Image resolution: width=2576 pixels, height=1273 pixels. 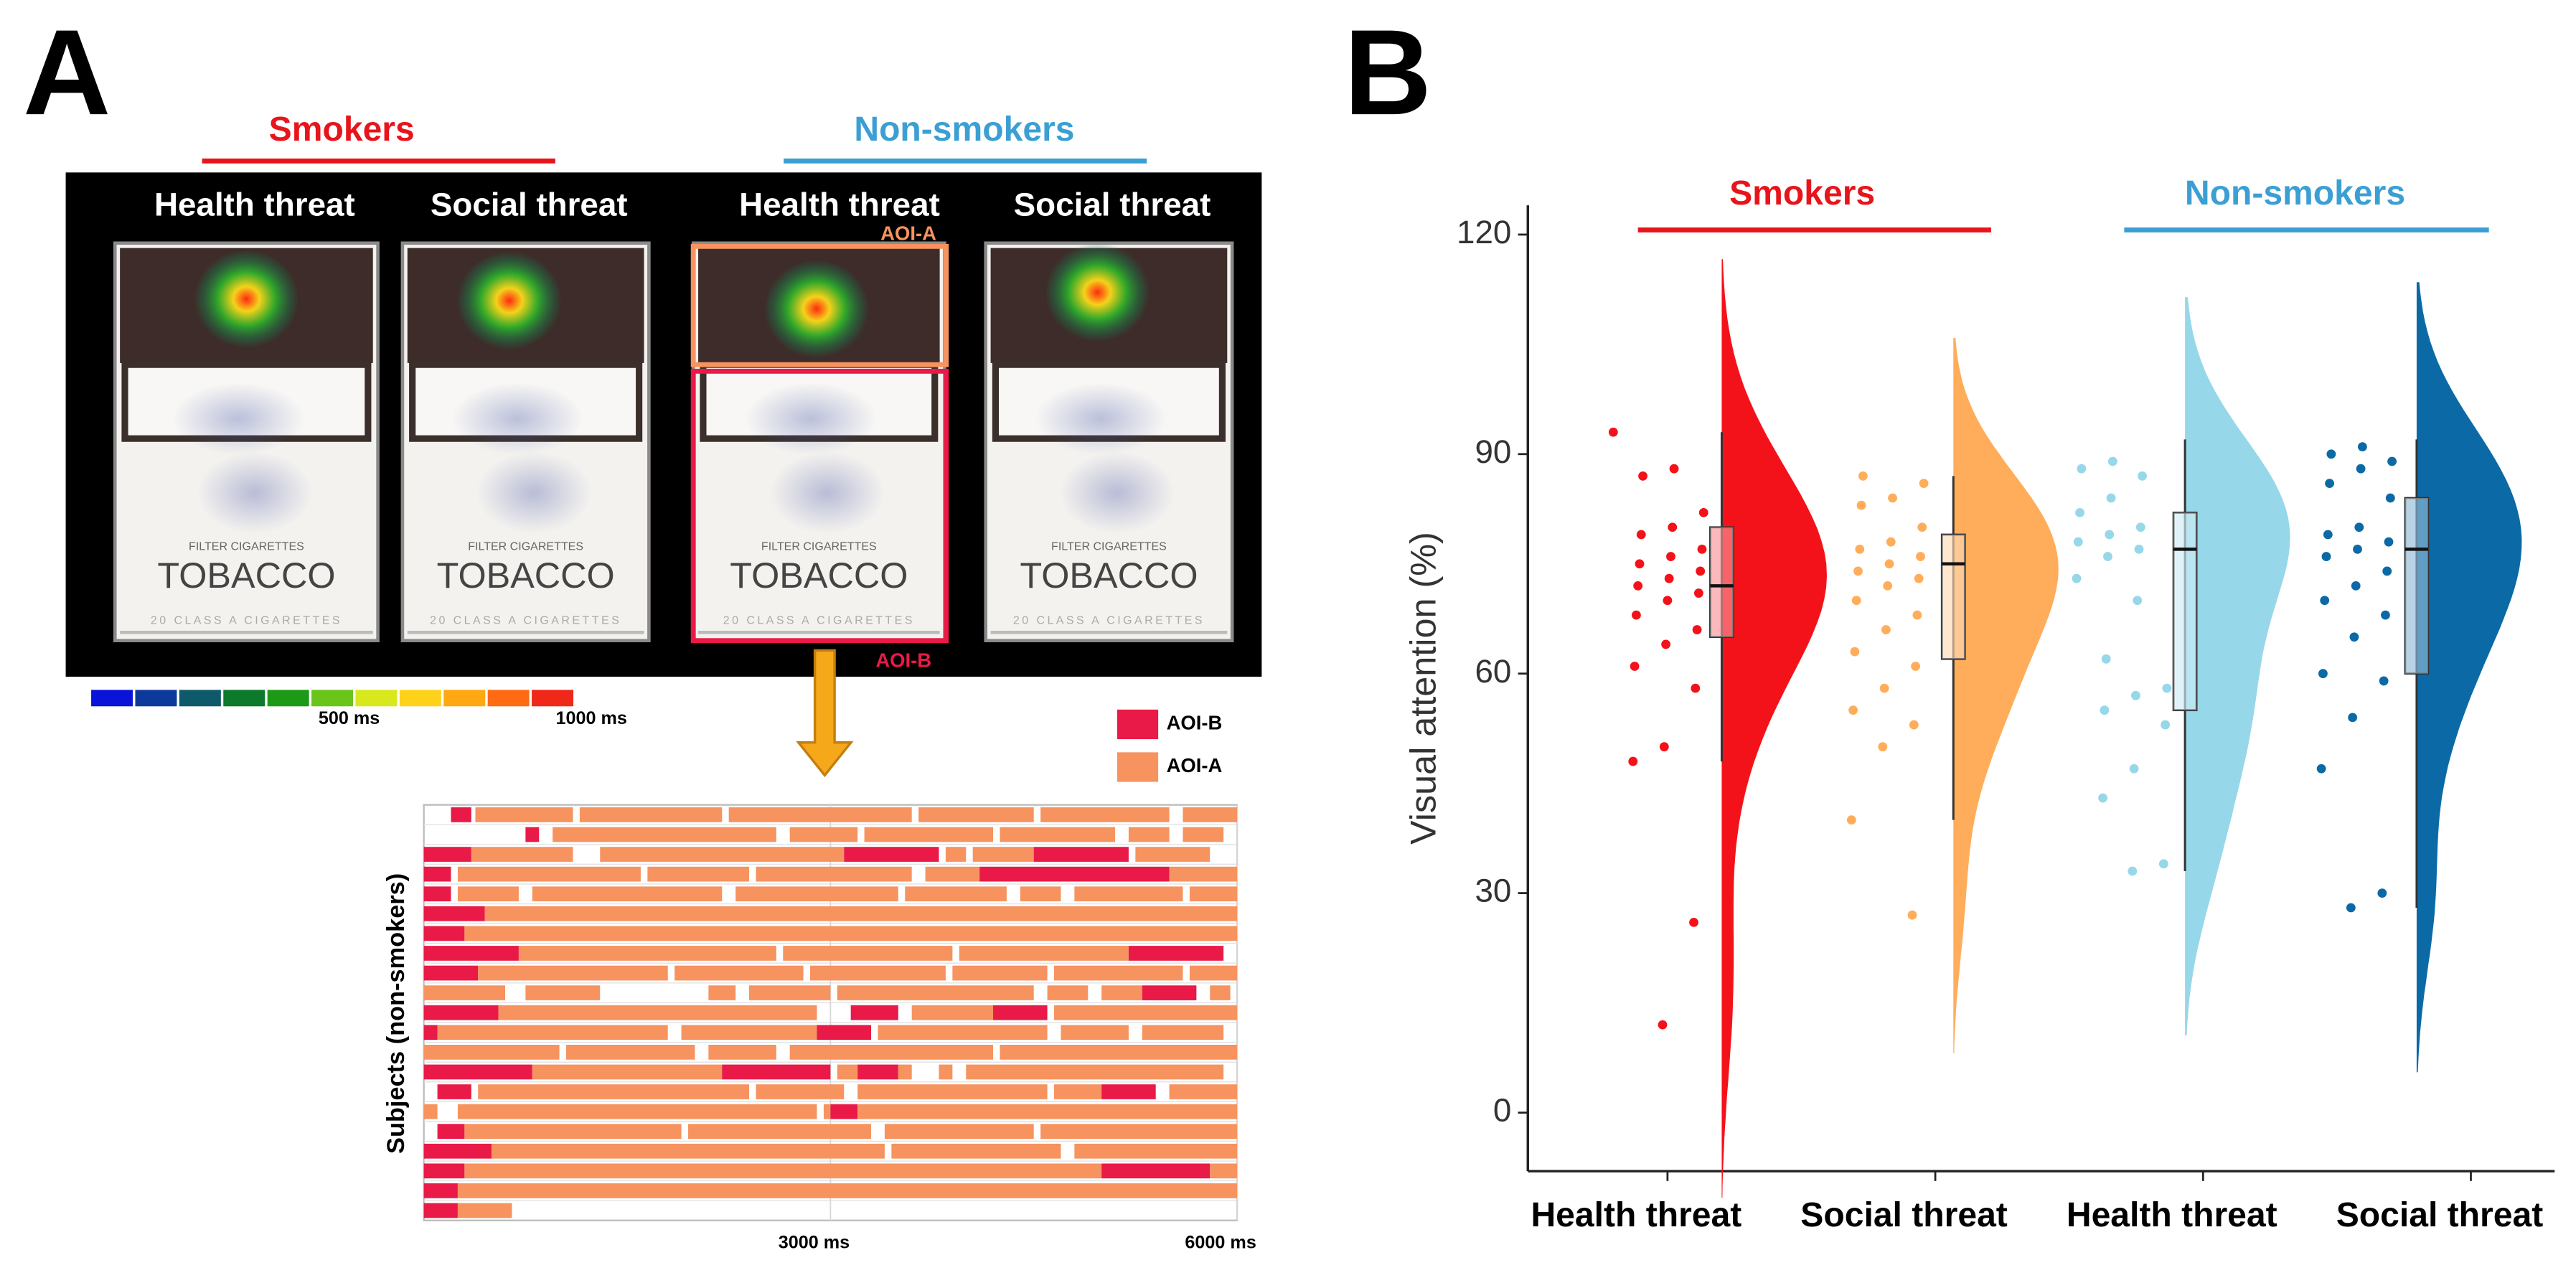 What do you see at coordinates (825, 713) in the screenshot?
I see `arrow` at bounding box center [825, 713].